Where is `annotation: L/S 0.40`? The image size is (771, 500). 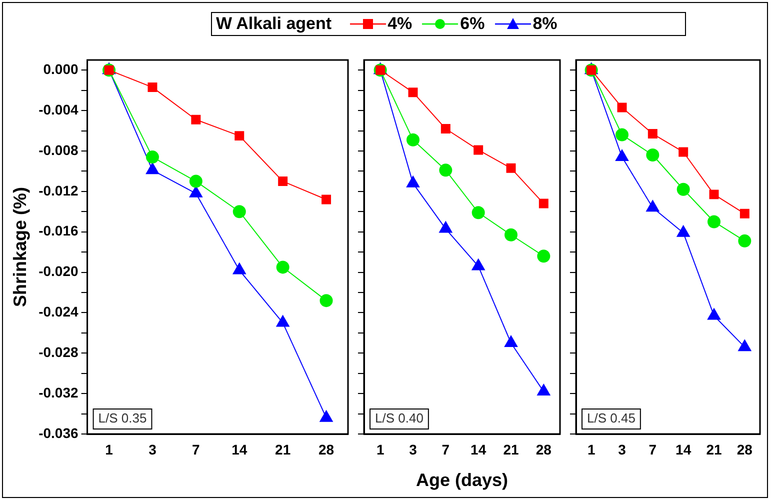 annotation: L/S 0.40 is located at coordinates (399, 418).